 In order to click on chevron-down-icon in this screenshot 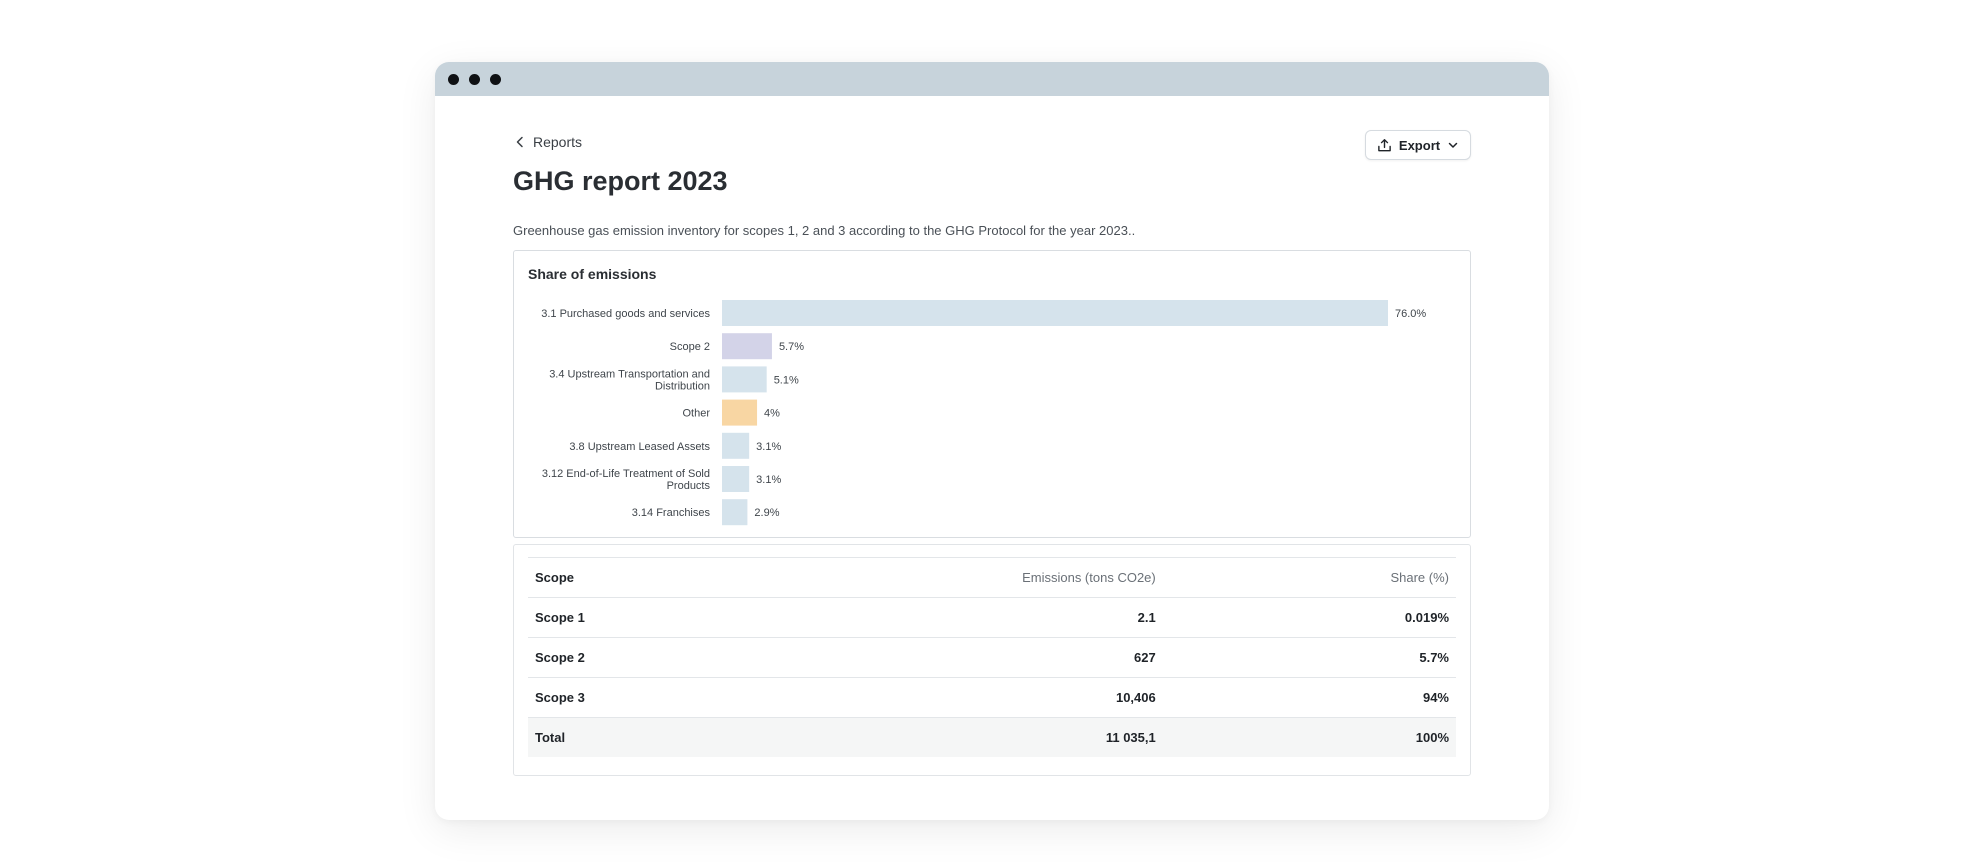, I will do `click(1453, 145)`.